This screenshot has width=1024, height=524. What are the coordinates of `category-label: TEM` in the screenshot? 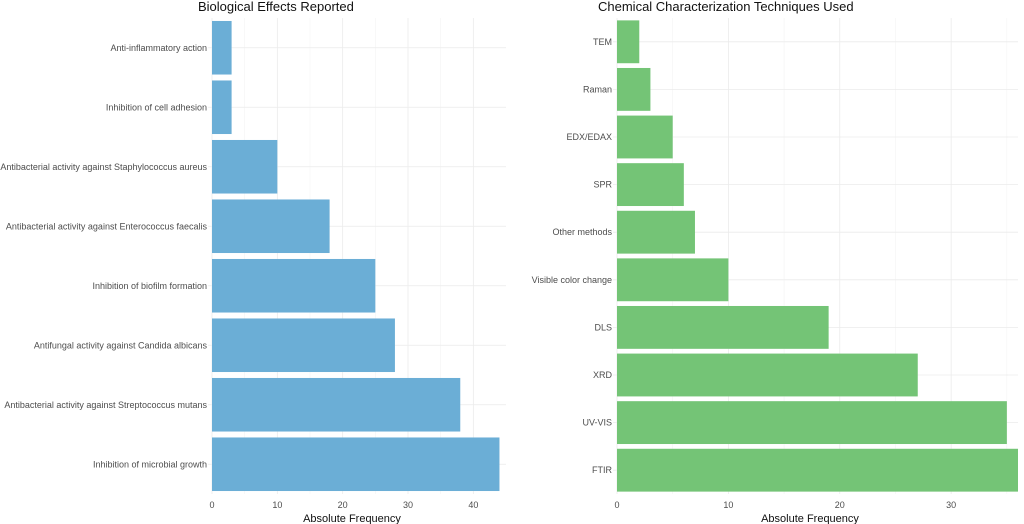 It's located at (602, 42).